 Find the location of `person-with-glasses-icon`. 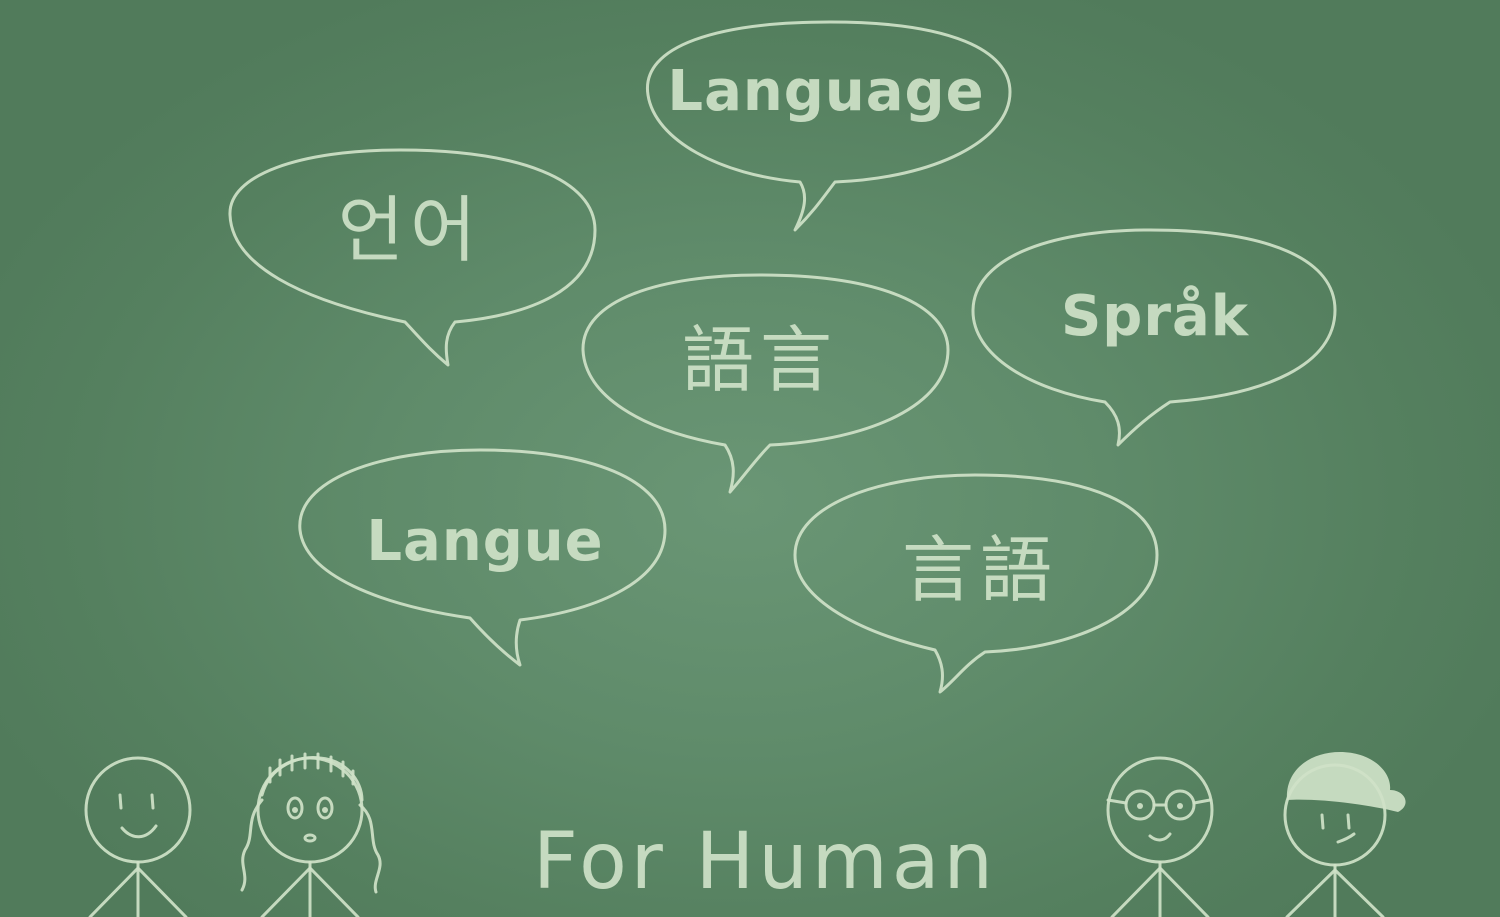

person-with-glasses-icon is located at coordinates (1160, 836).